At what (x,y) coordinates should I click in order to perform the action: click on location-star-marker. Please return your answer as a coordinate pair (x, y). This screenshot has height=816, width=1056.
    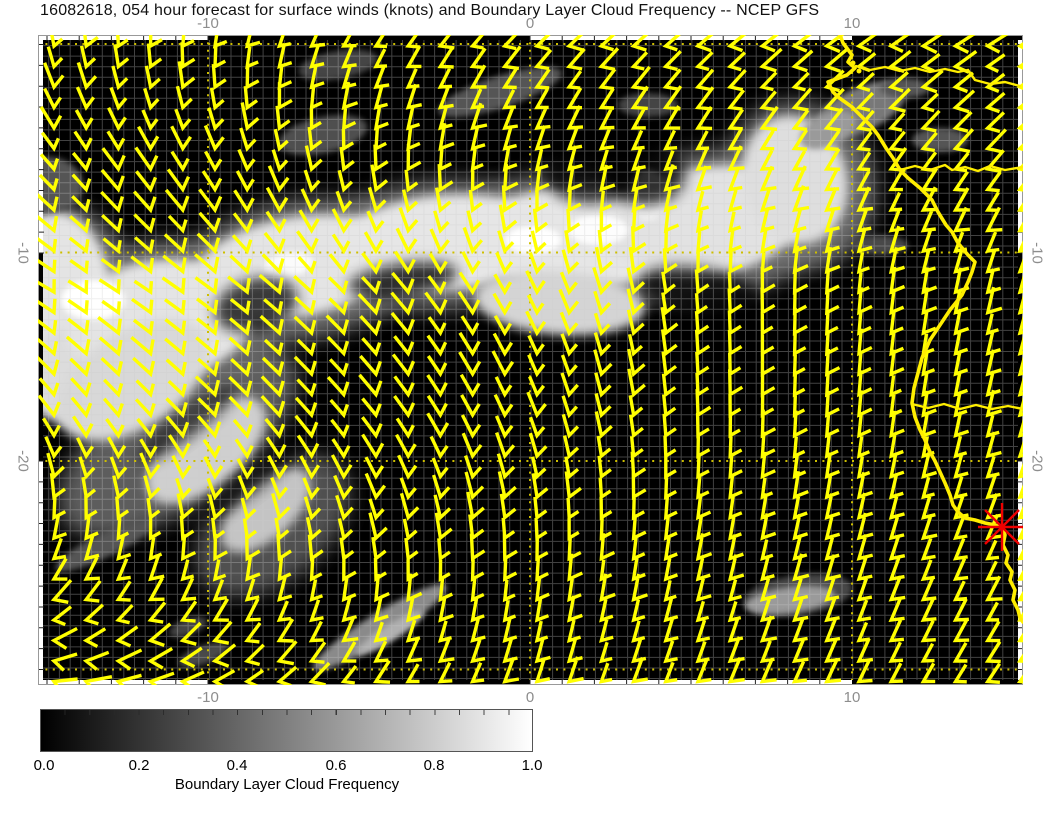
    Looking at the image, I should click on (1000, 527).